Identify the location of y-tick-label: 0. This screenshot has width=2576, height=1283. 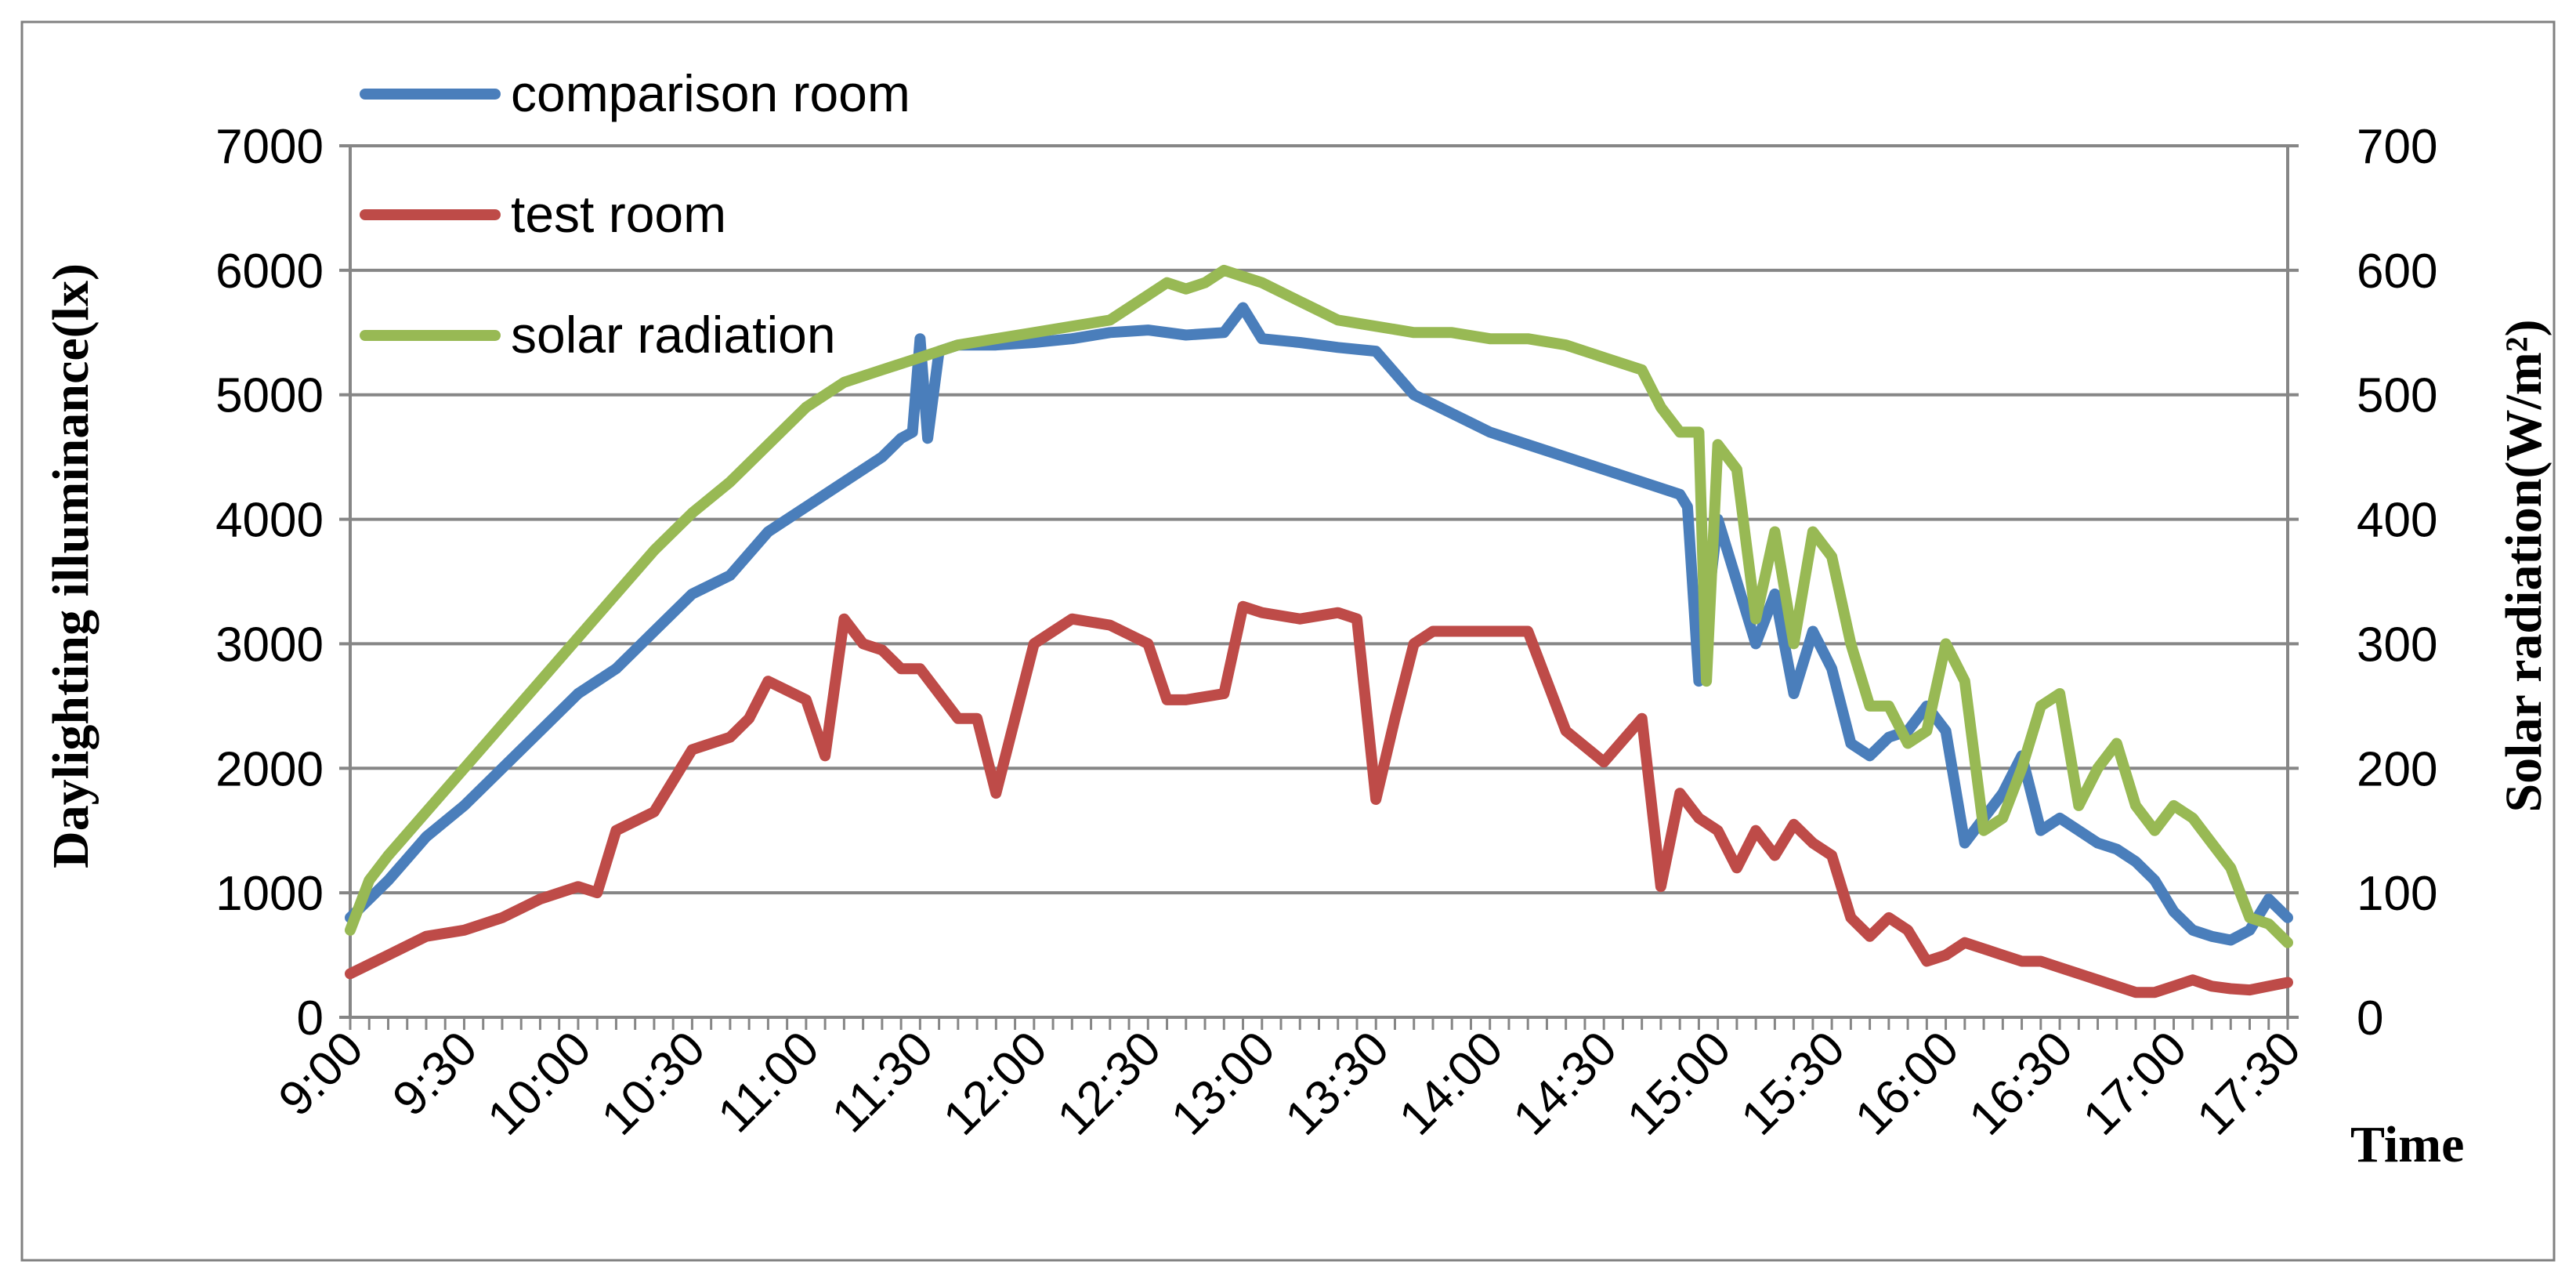
(310, 1019).